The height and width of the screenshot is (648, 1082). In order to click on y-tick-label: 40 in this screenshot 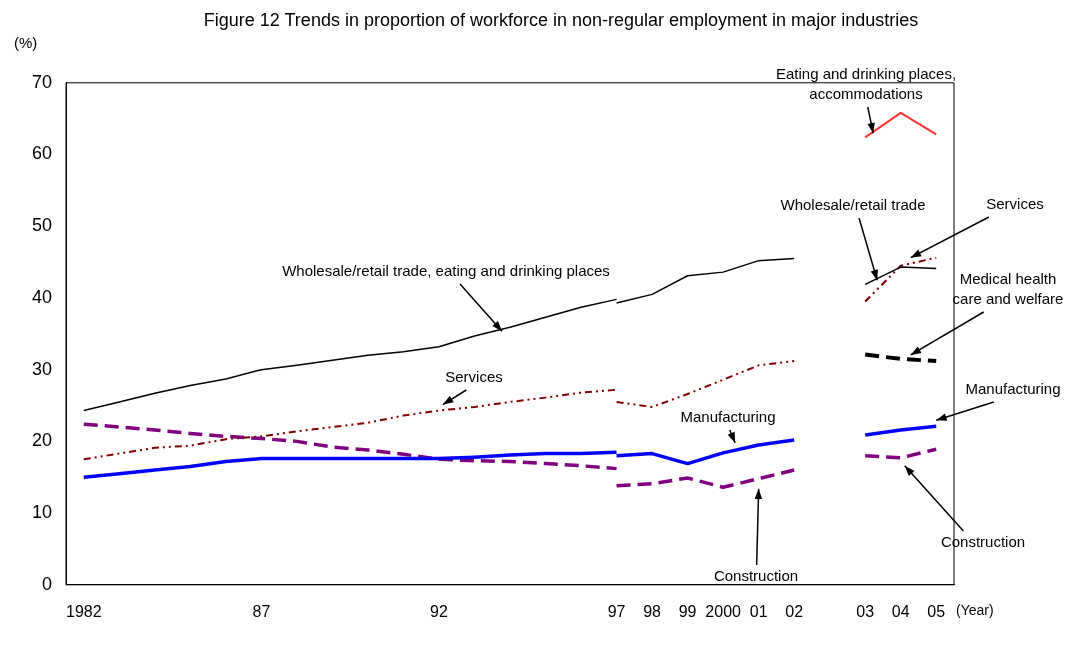, I will do `click(42, 296)`.